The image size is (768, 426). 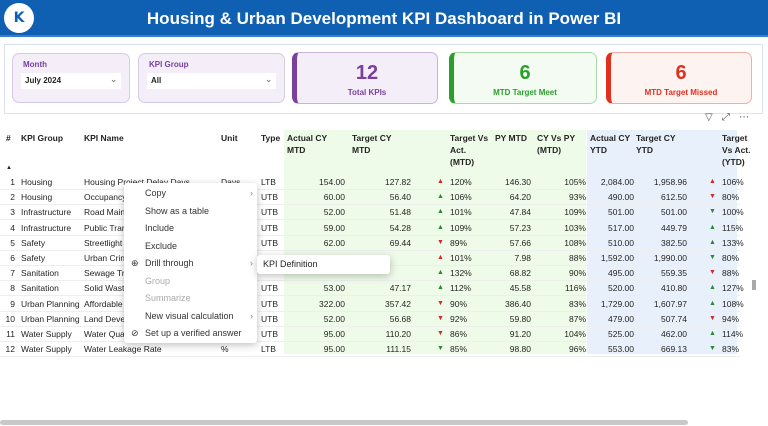 What do you see at coordinates (518, 303) in the screenshot?
I see `table-cell: 386.40` at bounding box center [518, 303].